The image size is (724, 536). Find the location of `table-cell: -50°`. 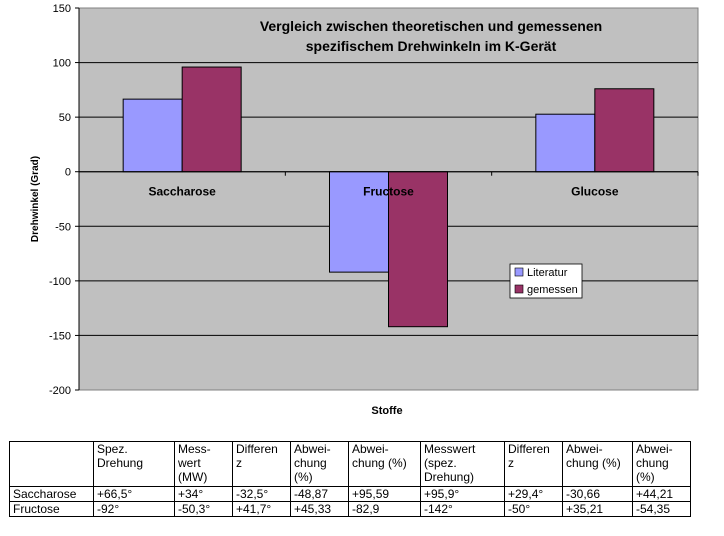

table-cell: -50° is located at coordinates (533, 509).